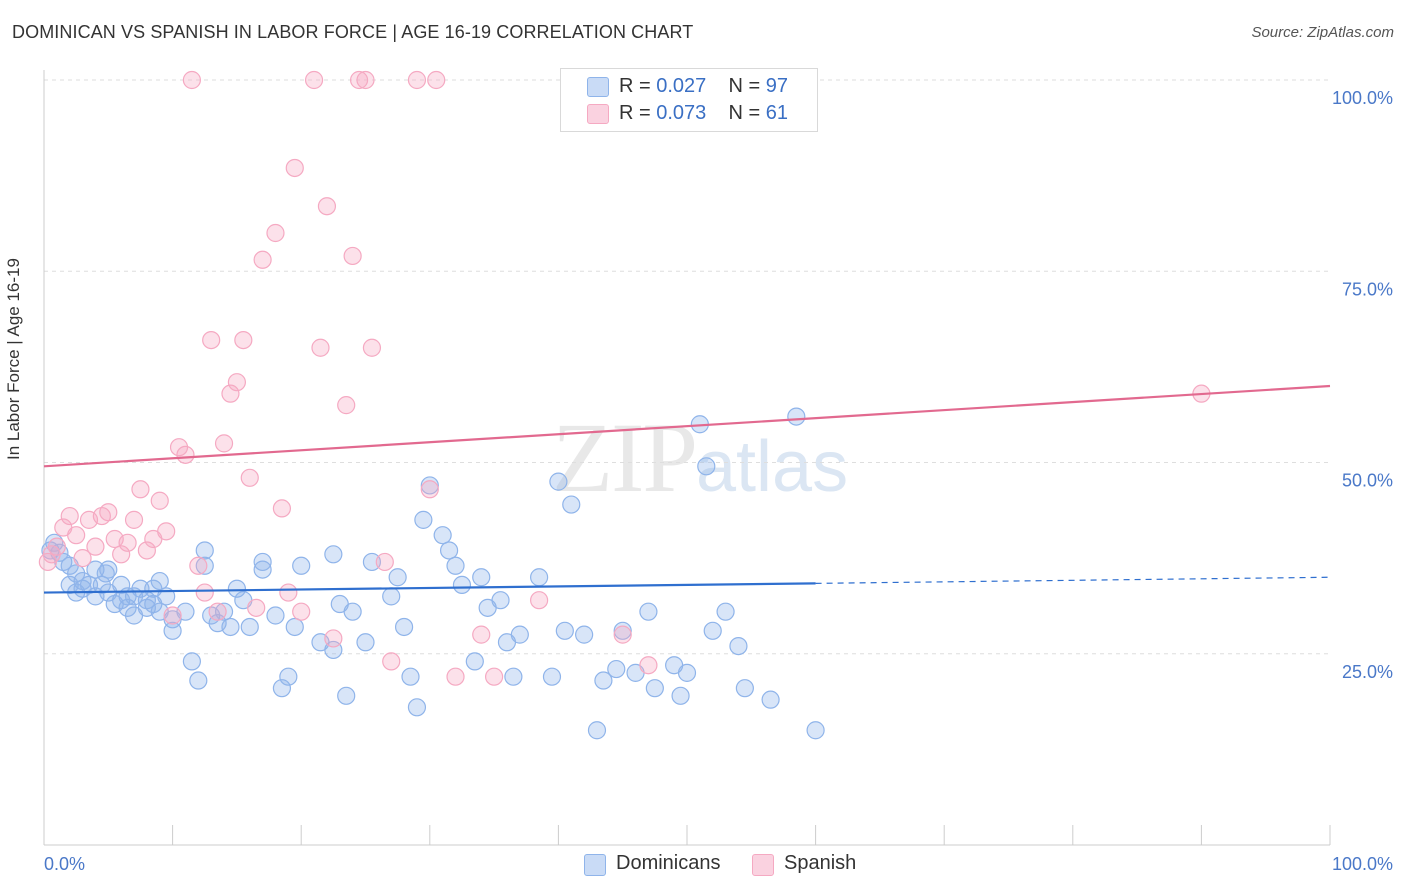 The height and width of the screenshot is (892, 1406). Describe the element at coordinates (1322, 32) in the screenshot. I see `source-label: Source: ZipAtlas.com` at that location.